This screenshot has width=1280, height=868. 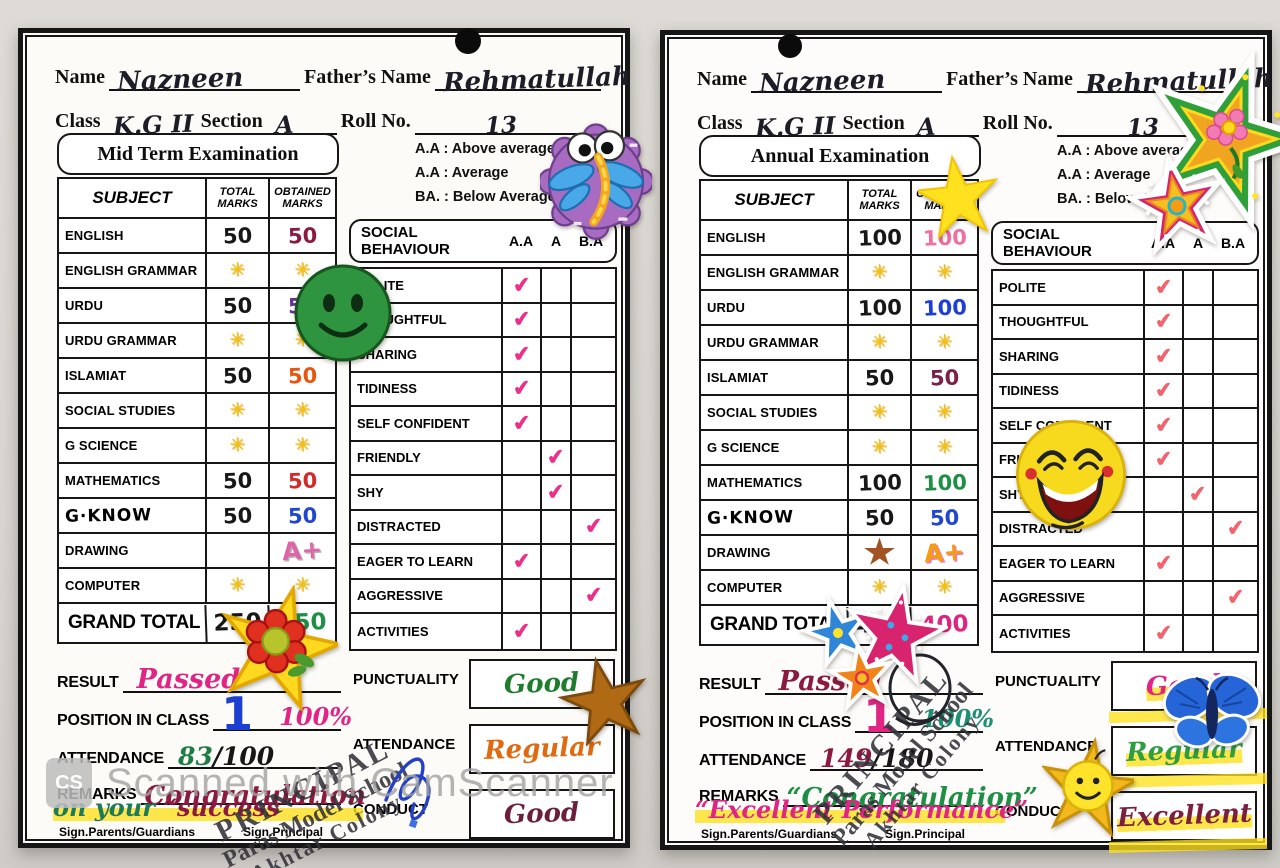 What do you see at coordinates (861, 809) in the screenshot?
I see `remarks-second-line: “Excellent Performance”` at bounding box center [861, 809].